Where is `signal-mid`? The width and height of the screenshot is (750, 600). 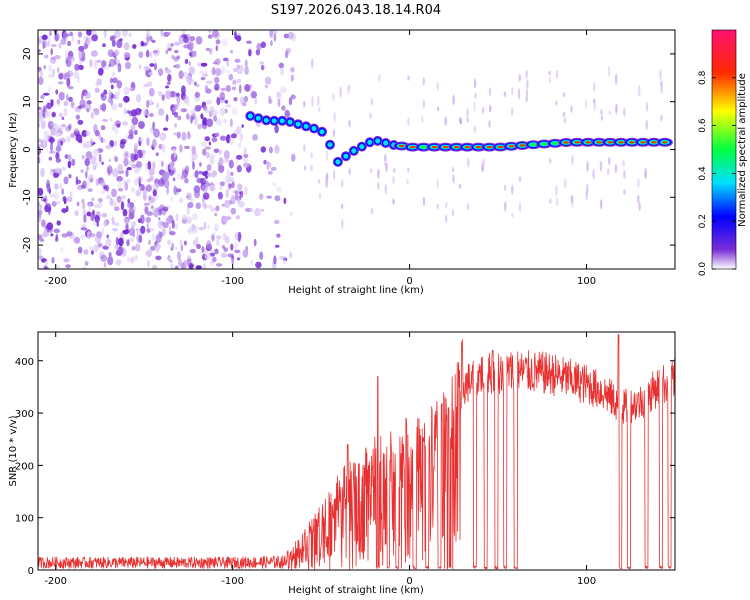 signal-mid is located at coordinates (274, 121).